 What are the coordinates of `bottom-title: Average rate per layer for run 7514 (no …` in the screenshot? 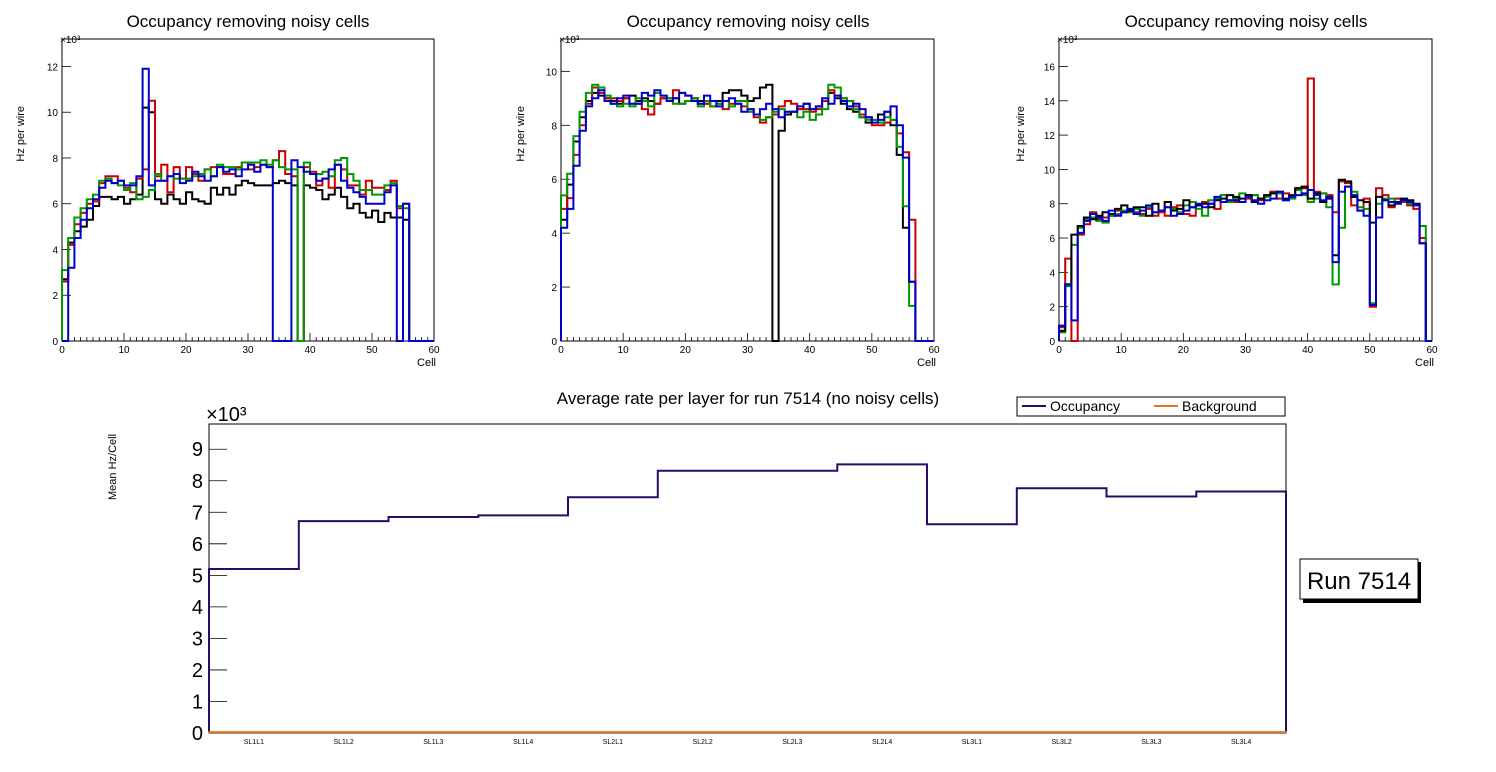 It's located at (748, 398).